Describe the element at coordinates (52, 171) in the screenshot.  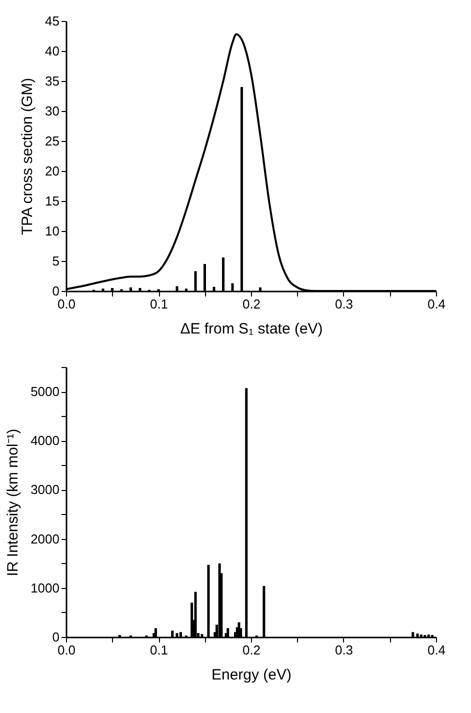
I see `y-tick-label: 20` at that location.